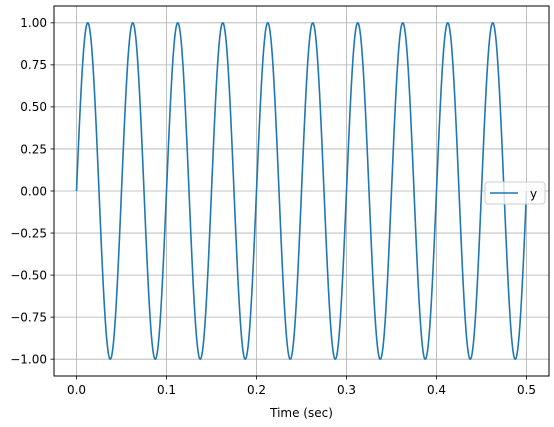  What do you see at coordinates (33, 23) in the screenshot?
I see `y-tick-label: 1.00` at bounding box center [33, 23].